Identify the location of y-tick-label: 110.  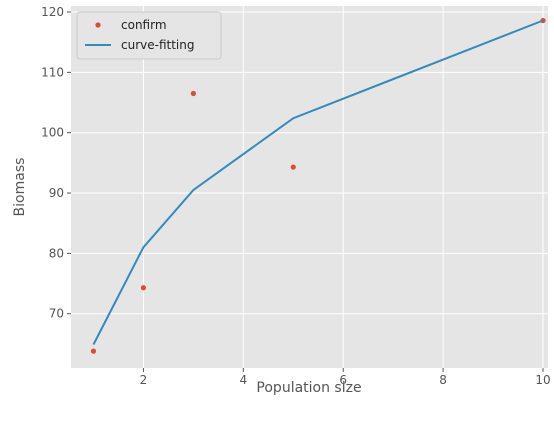
(52, 72).